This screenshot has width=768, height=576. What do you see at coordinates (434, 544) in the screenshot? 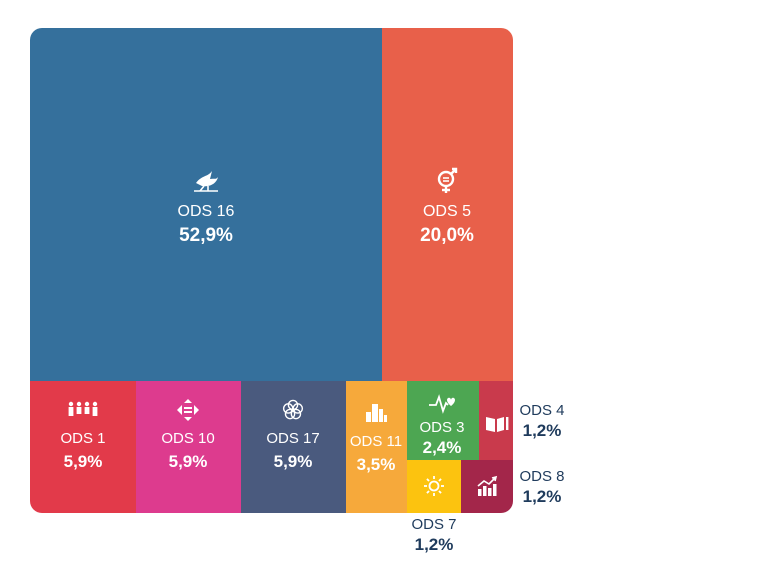
I see `value-ods-7: 1,2%` at bounding box center [434, 544].